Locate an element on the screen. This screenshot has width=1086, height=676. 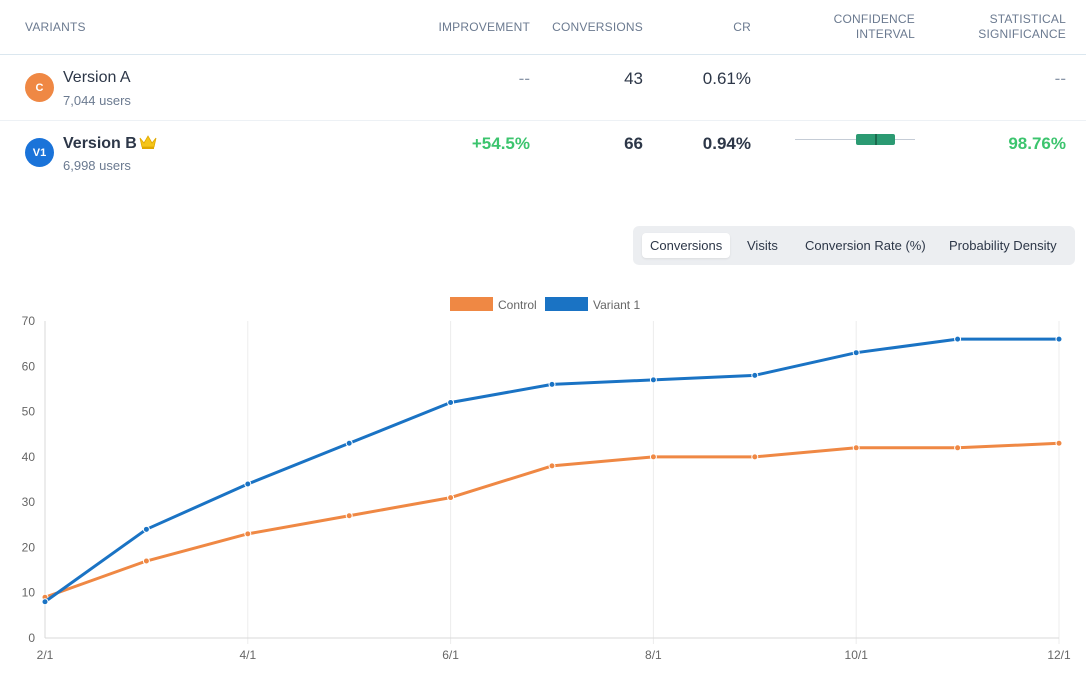
table-row-version-a: C Version A 7,044 users -- 43 0.61% -- is located at coordinates (543, 88).